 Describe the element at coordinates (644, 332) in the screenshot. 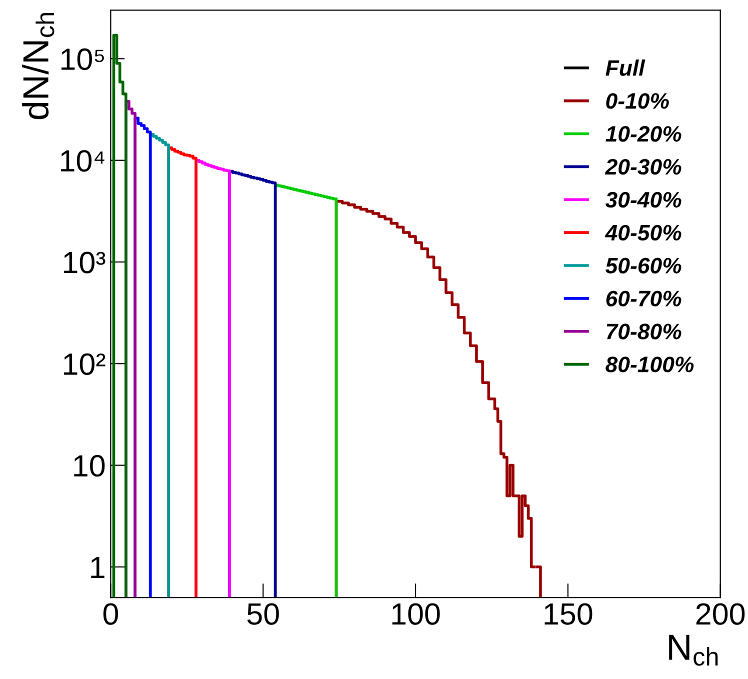

I see `legend-label: 70-80%` at that location.